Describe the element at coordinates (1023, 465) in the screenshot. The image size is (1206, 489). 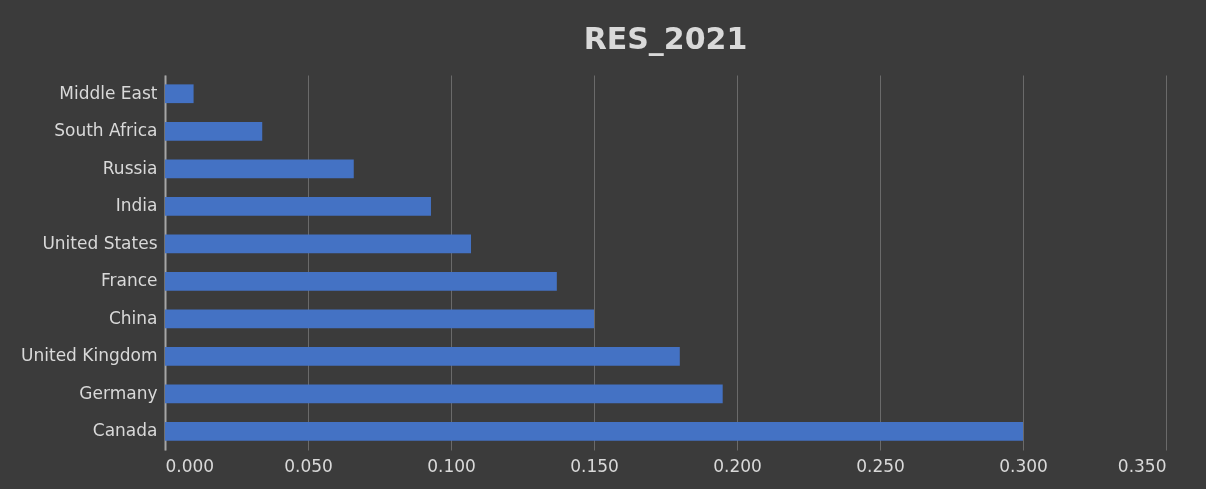
I see `x-tick-label: 0.300` at that location.